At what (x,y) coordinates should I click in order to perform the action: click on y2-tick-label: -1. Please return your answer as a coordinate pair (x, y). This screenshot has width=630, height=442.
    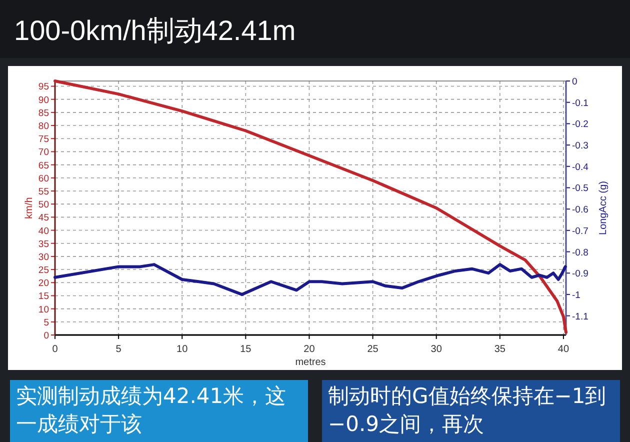
    Looking at the image, I should click on (576, 295).